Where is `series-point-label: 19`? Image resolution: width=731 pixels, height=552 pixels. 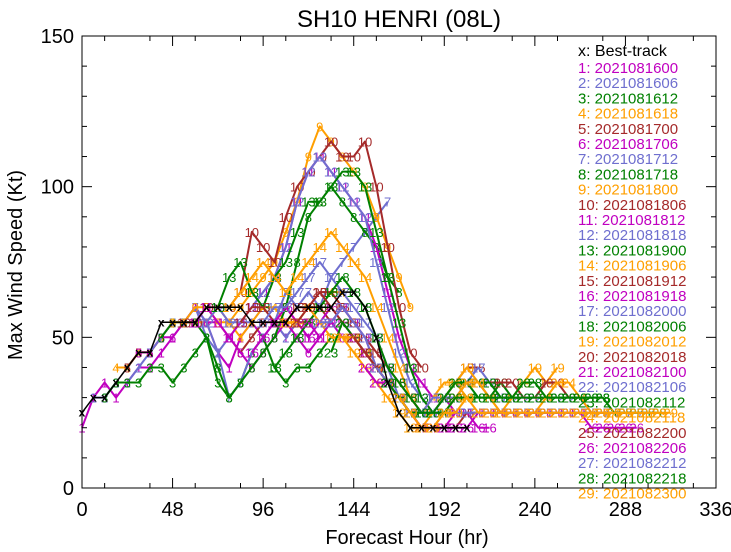 series-point-label: 19 is located at coordinates (320, 322).